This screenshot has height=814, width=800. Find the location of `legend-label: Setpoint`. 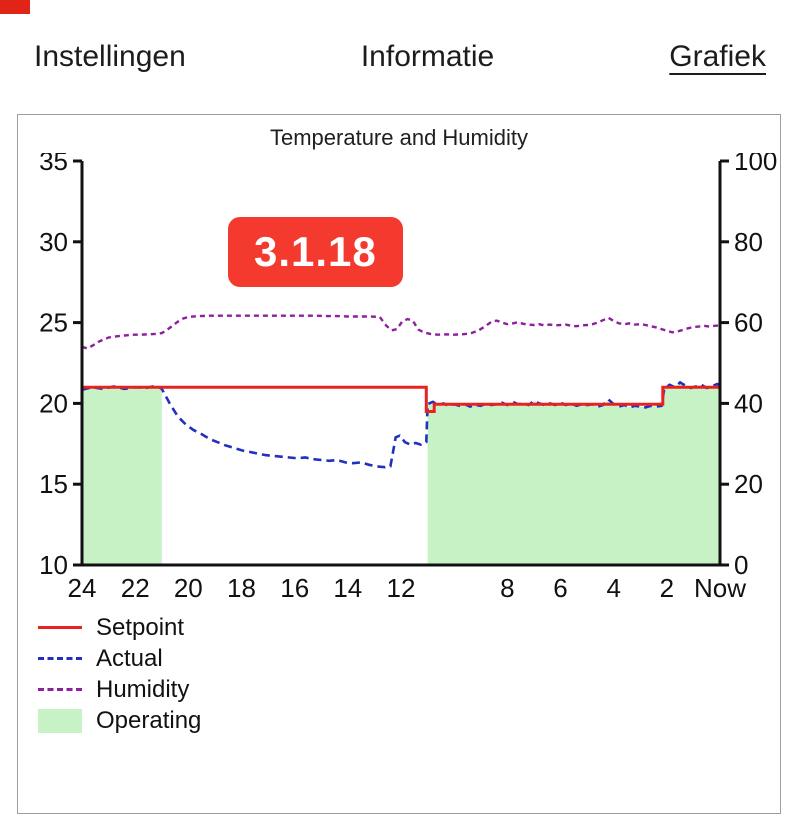

legend-label: Setpoint is located at coordinates (140, 627).